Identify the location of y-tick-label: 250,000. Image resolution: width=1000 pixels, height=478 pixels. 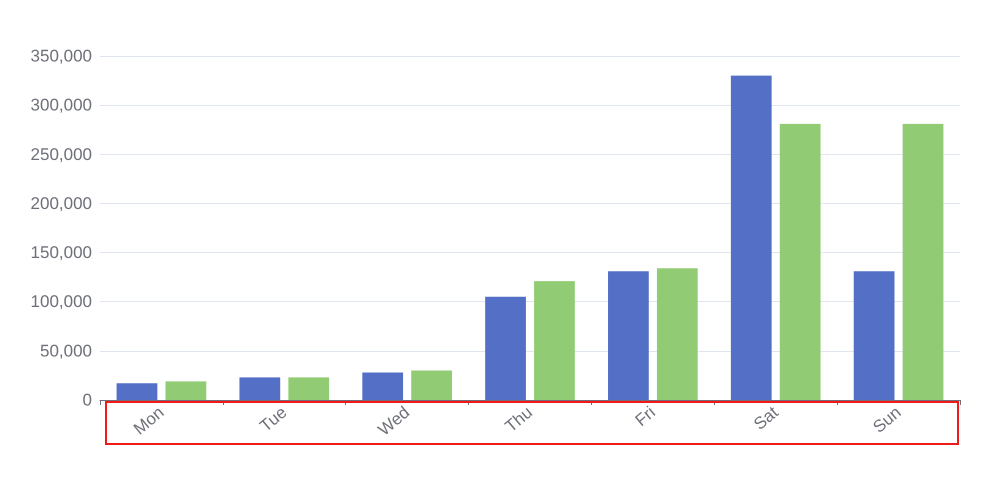
(61, 154).